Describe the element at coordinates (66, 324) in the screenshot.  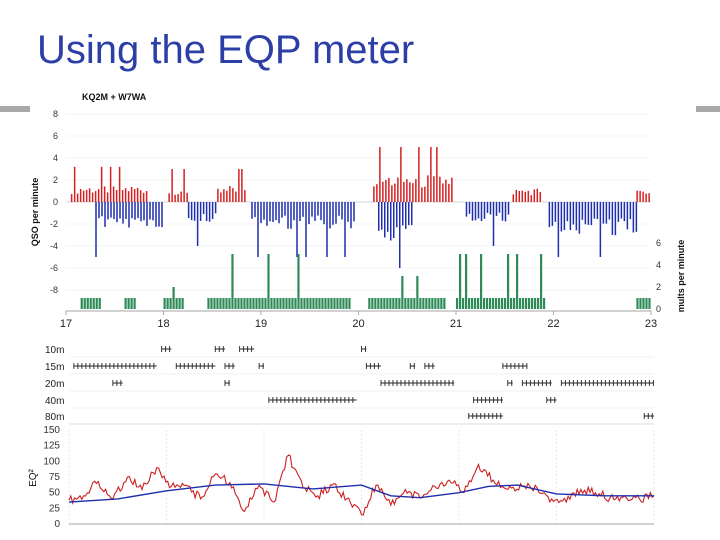
I see `rate-x-tick-label: 17` at that location.